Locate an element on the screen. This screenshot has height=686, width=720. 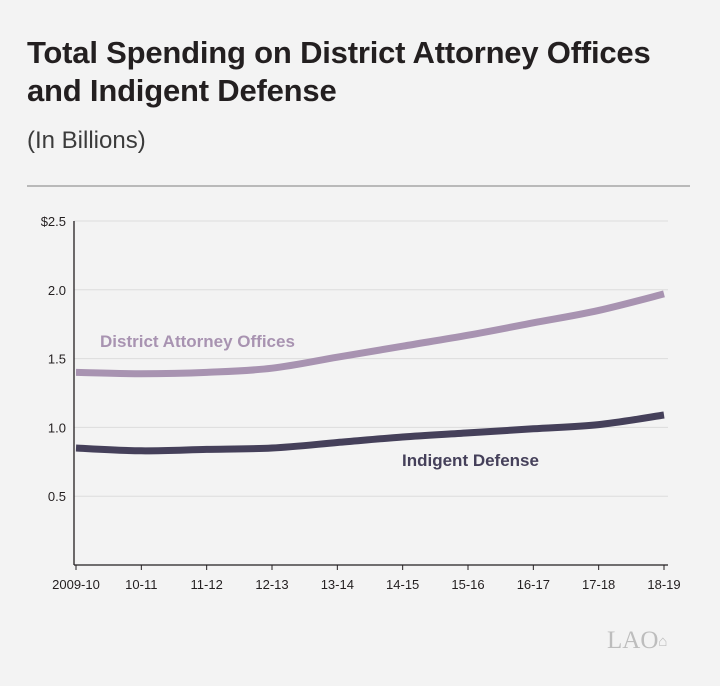
lao-logo: LAO⌂ is located at coordinates (637, 641).